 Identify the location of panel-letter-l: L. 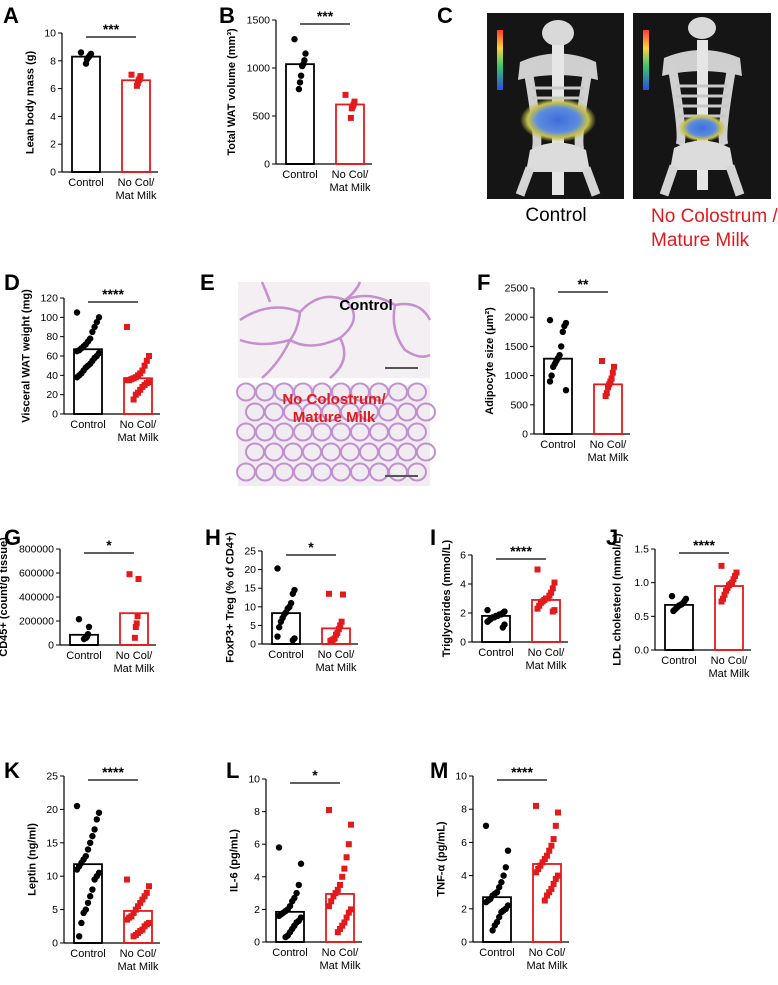
(232, 770).